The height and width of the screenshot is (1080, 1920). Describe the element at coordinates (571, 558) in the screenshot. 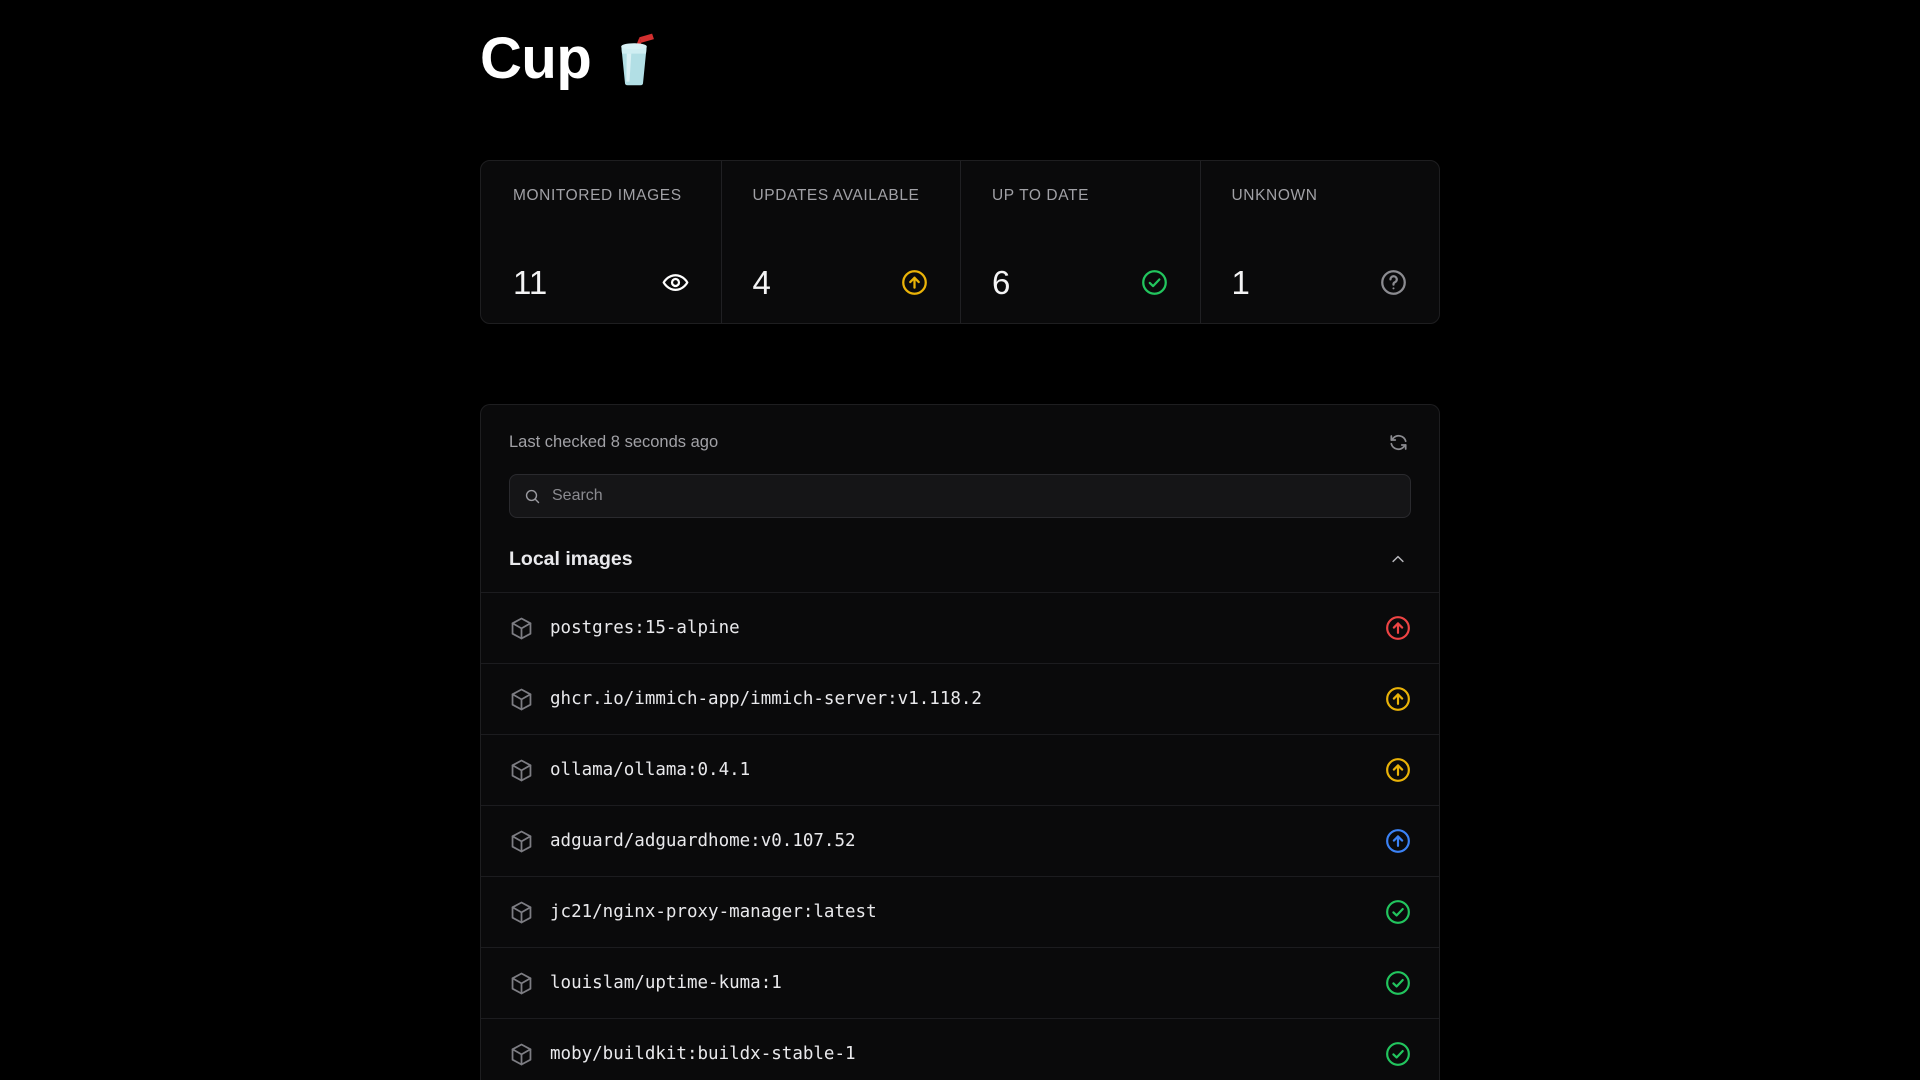

I see `section-title: Local images` at that location.